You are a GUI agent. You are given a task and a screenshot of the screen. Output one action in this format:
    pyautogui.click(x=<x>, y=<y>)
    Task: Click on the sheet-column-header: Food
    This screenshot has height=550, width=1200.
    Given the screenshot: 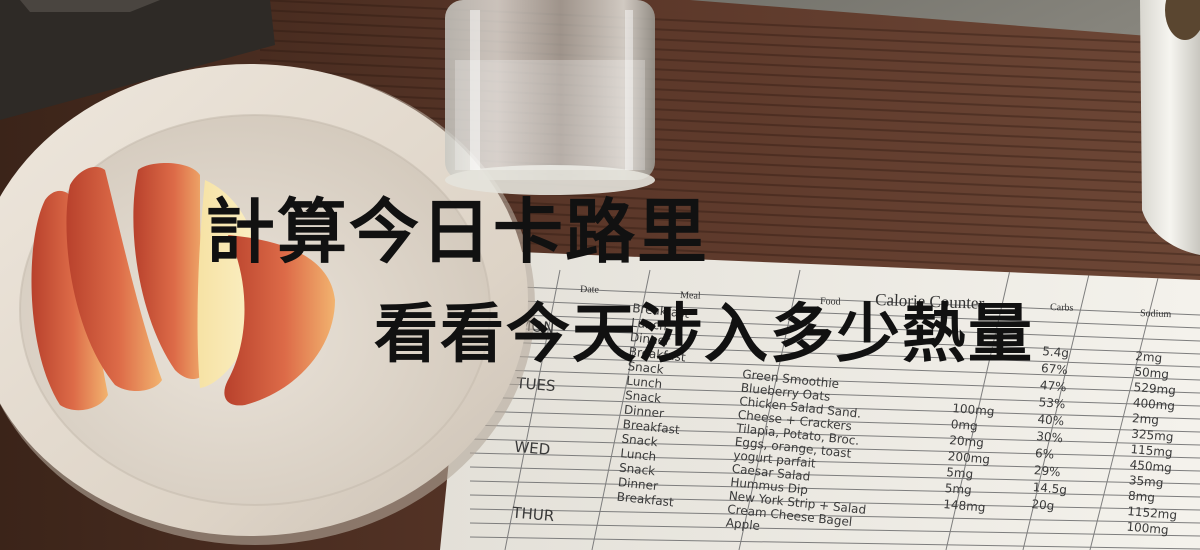 What is the action you would take?
    pyautogui.click(x=830, y=302)
    